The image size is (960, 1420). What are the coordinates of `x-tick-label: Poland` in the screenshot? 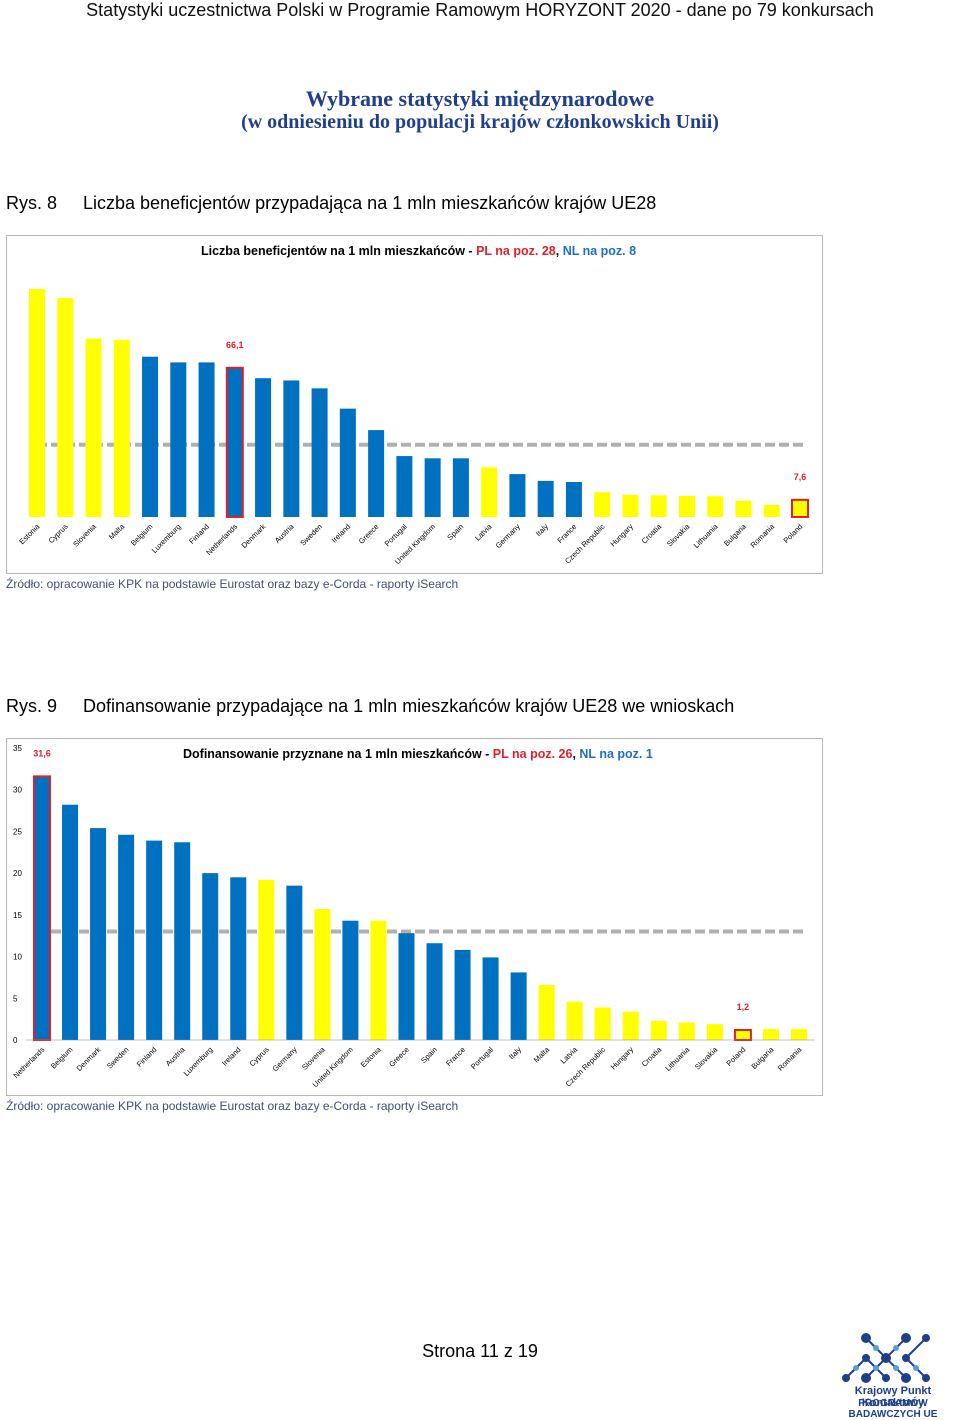 It's located at (735, 1056).